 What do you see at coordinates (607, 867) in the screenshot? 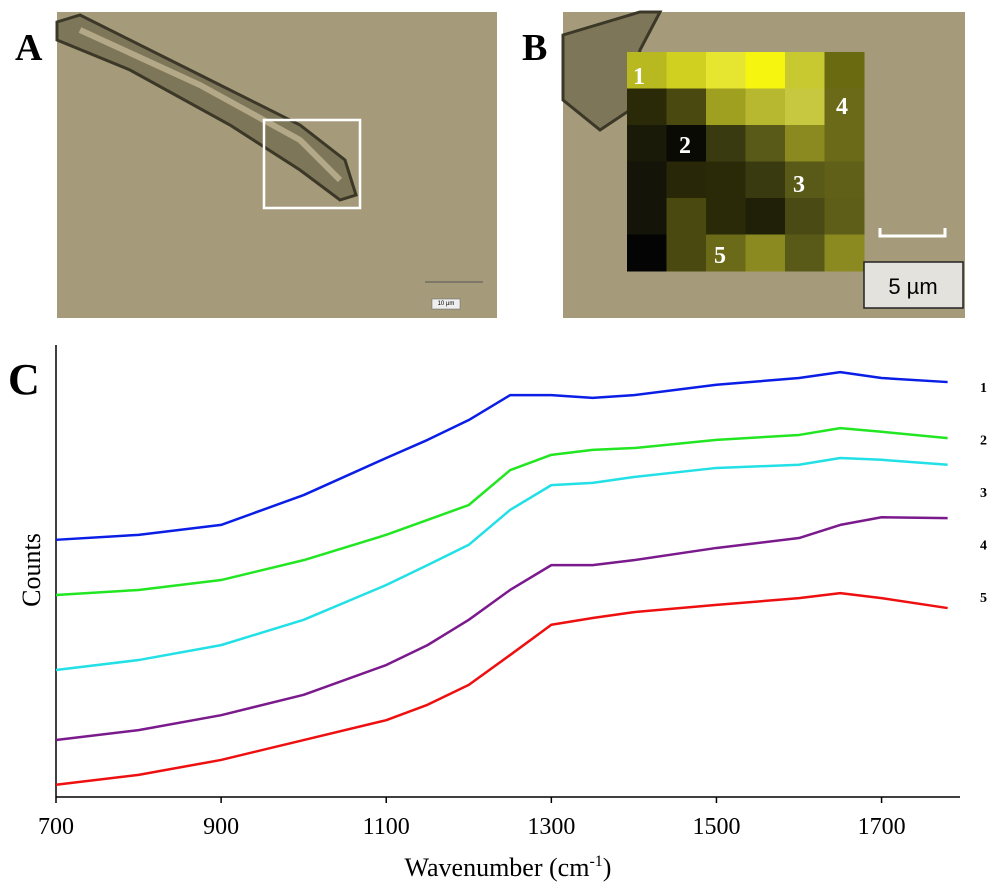
I see `x-axis-label-suffix: )` at bounding box center [607, 867].